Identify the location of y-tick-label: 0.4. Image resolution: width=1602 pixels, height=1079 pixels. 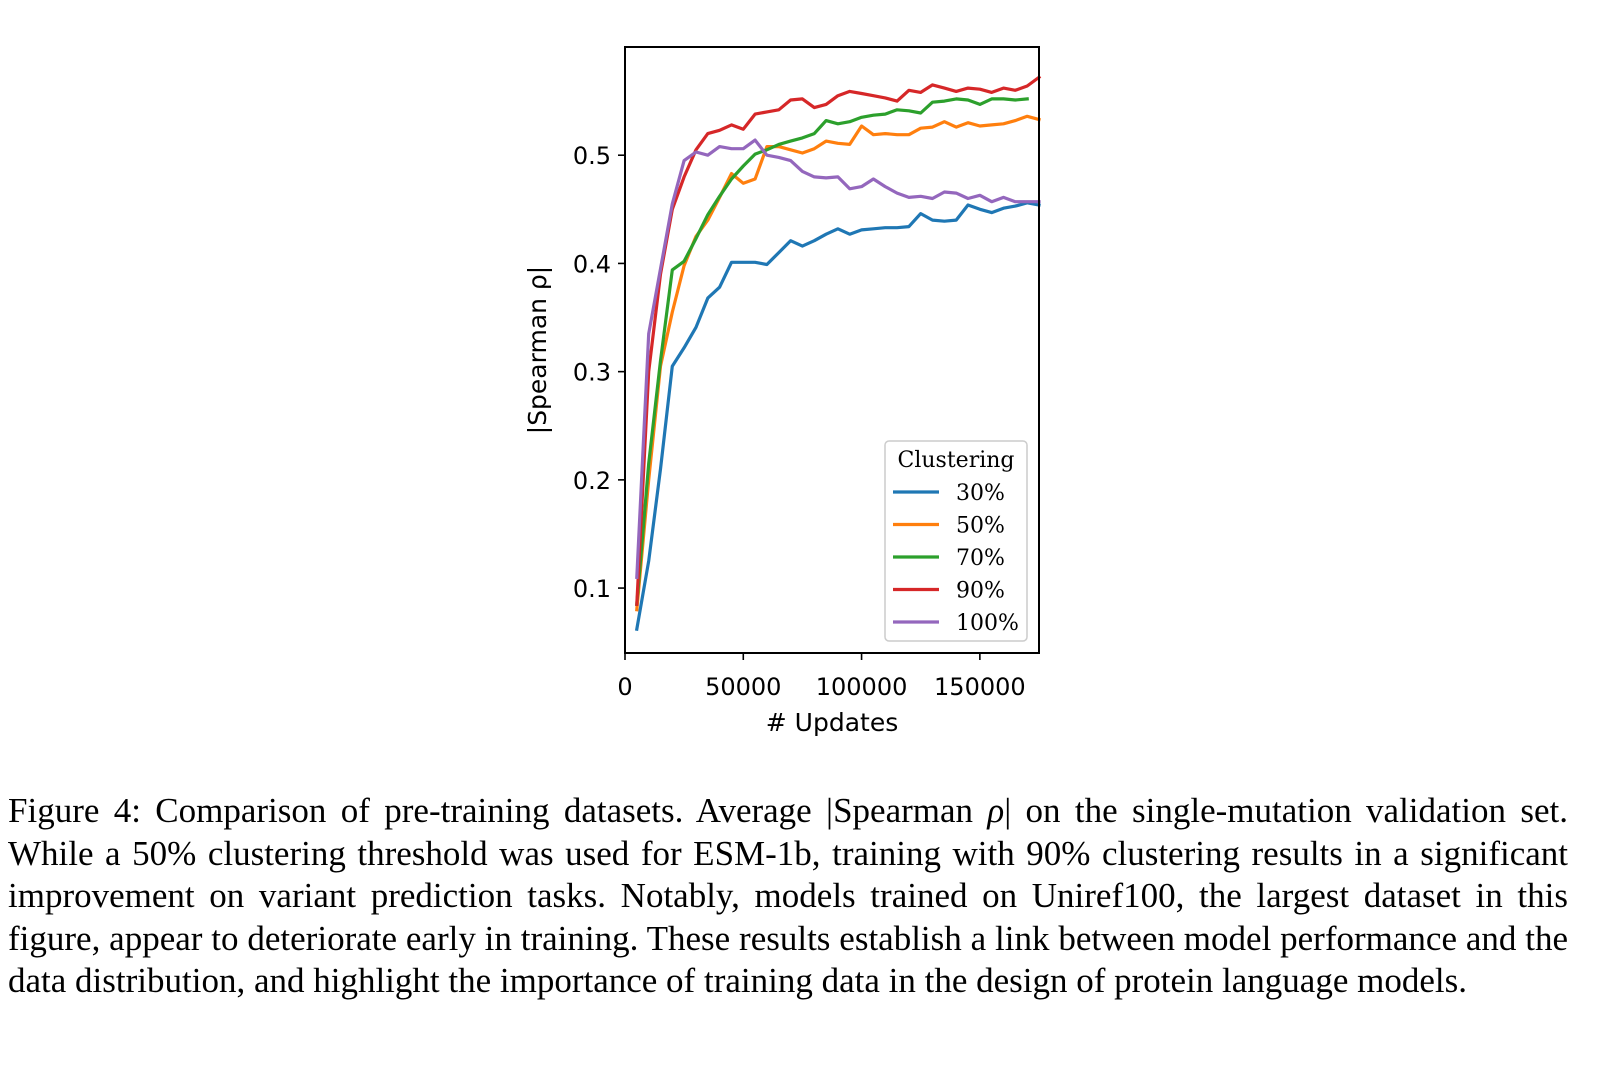
(592, 264).